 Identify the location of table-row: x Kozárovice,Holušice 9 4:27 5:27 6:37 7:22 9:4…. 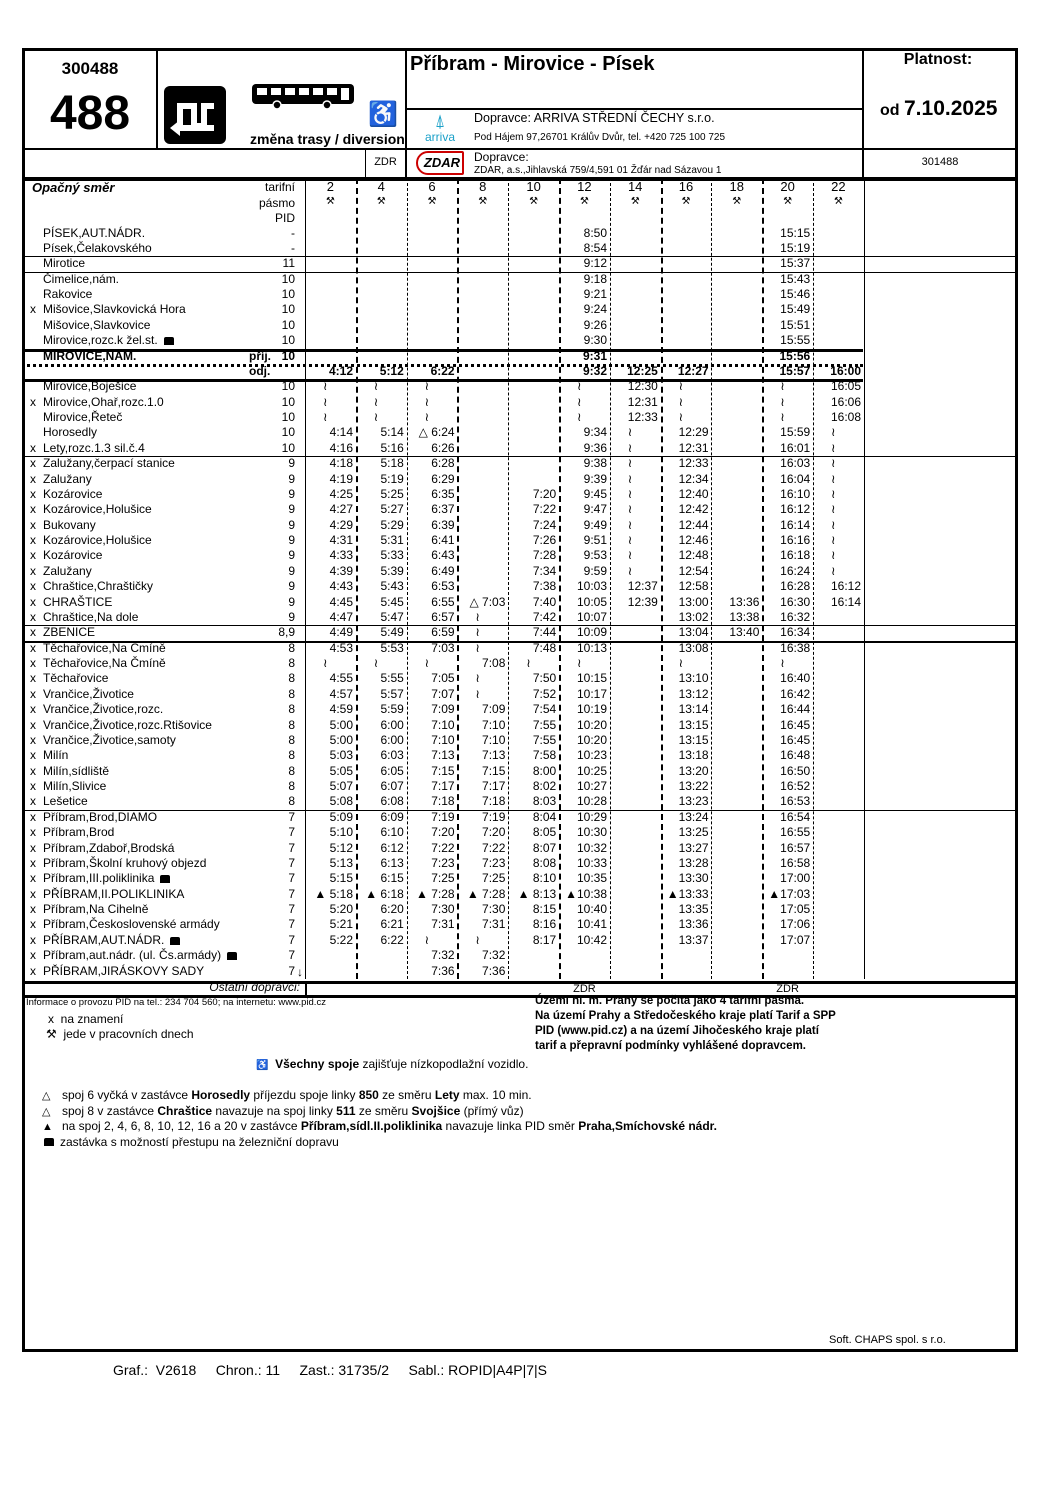
(443, 509).